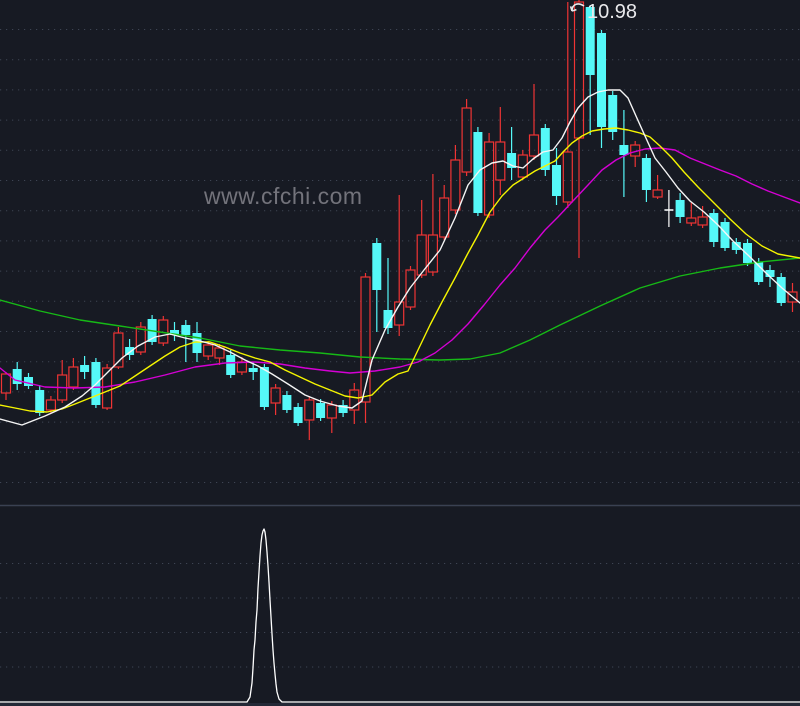 Image resolution: width=800 pixels, height=706 pixels. I want to click on ma-green-line, so click(400, 309).